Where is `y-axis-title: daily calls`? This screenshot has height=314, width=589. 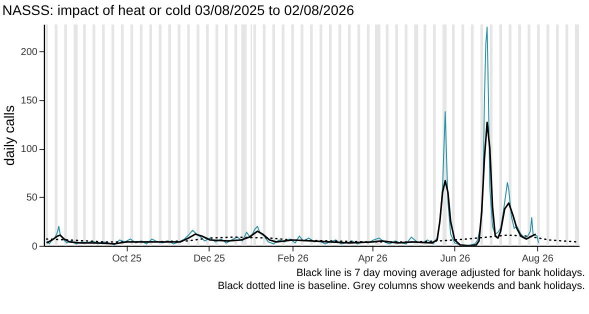
y-axis-title: daily calls is located at coordinates (8, 135).